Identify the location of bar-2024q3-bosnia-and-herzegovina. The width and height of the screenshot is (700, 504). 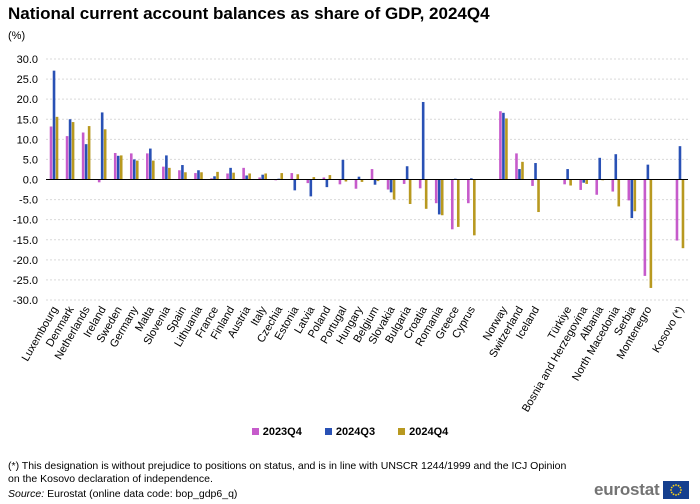
(583, 181).